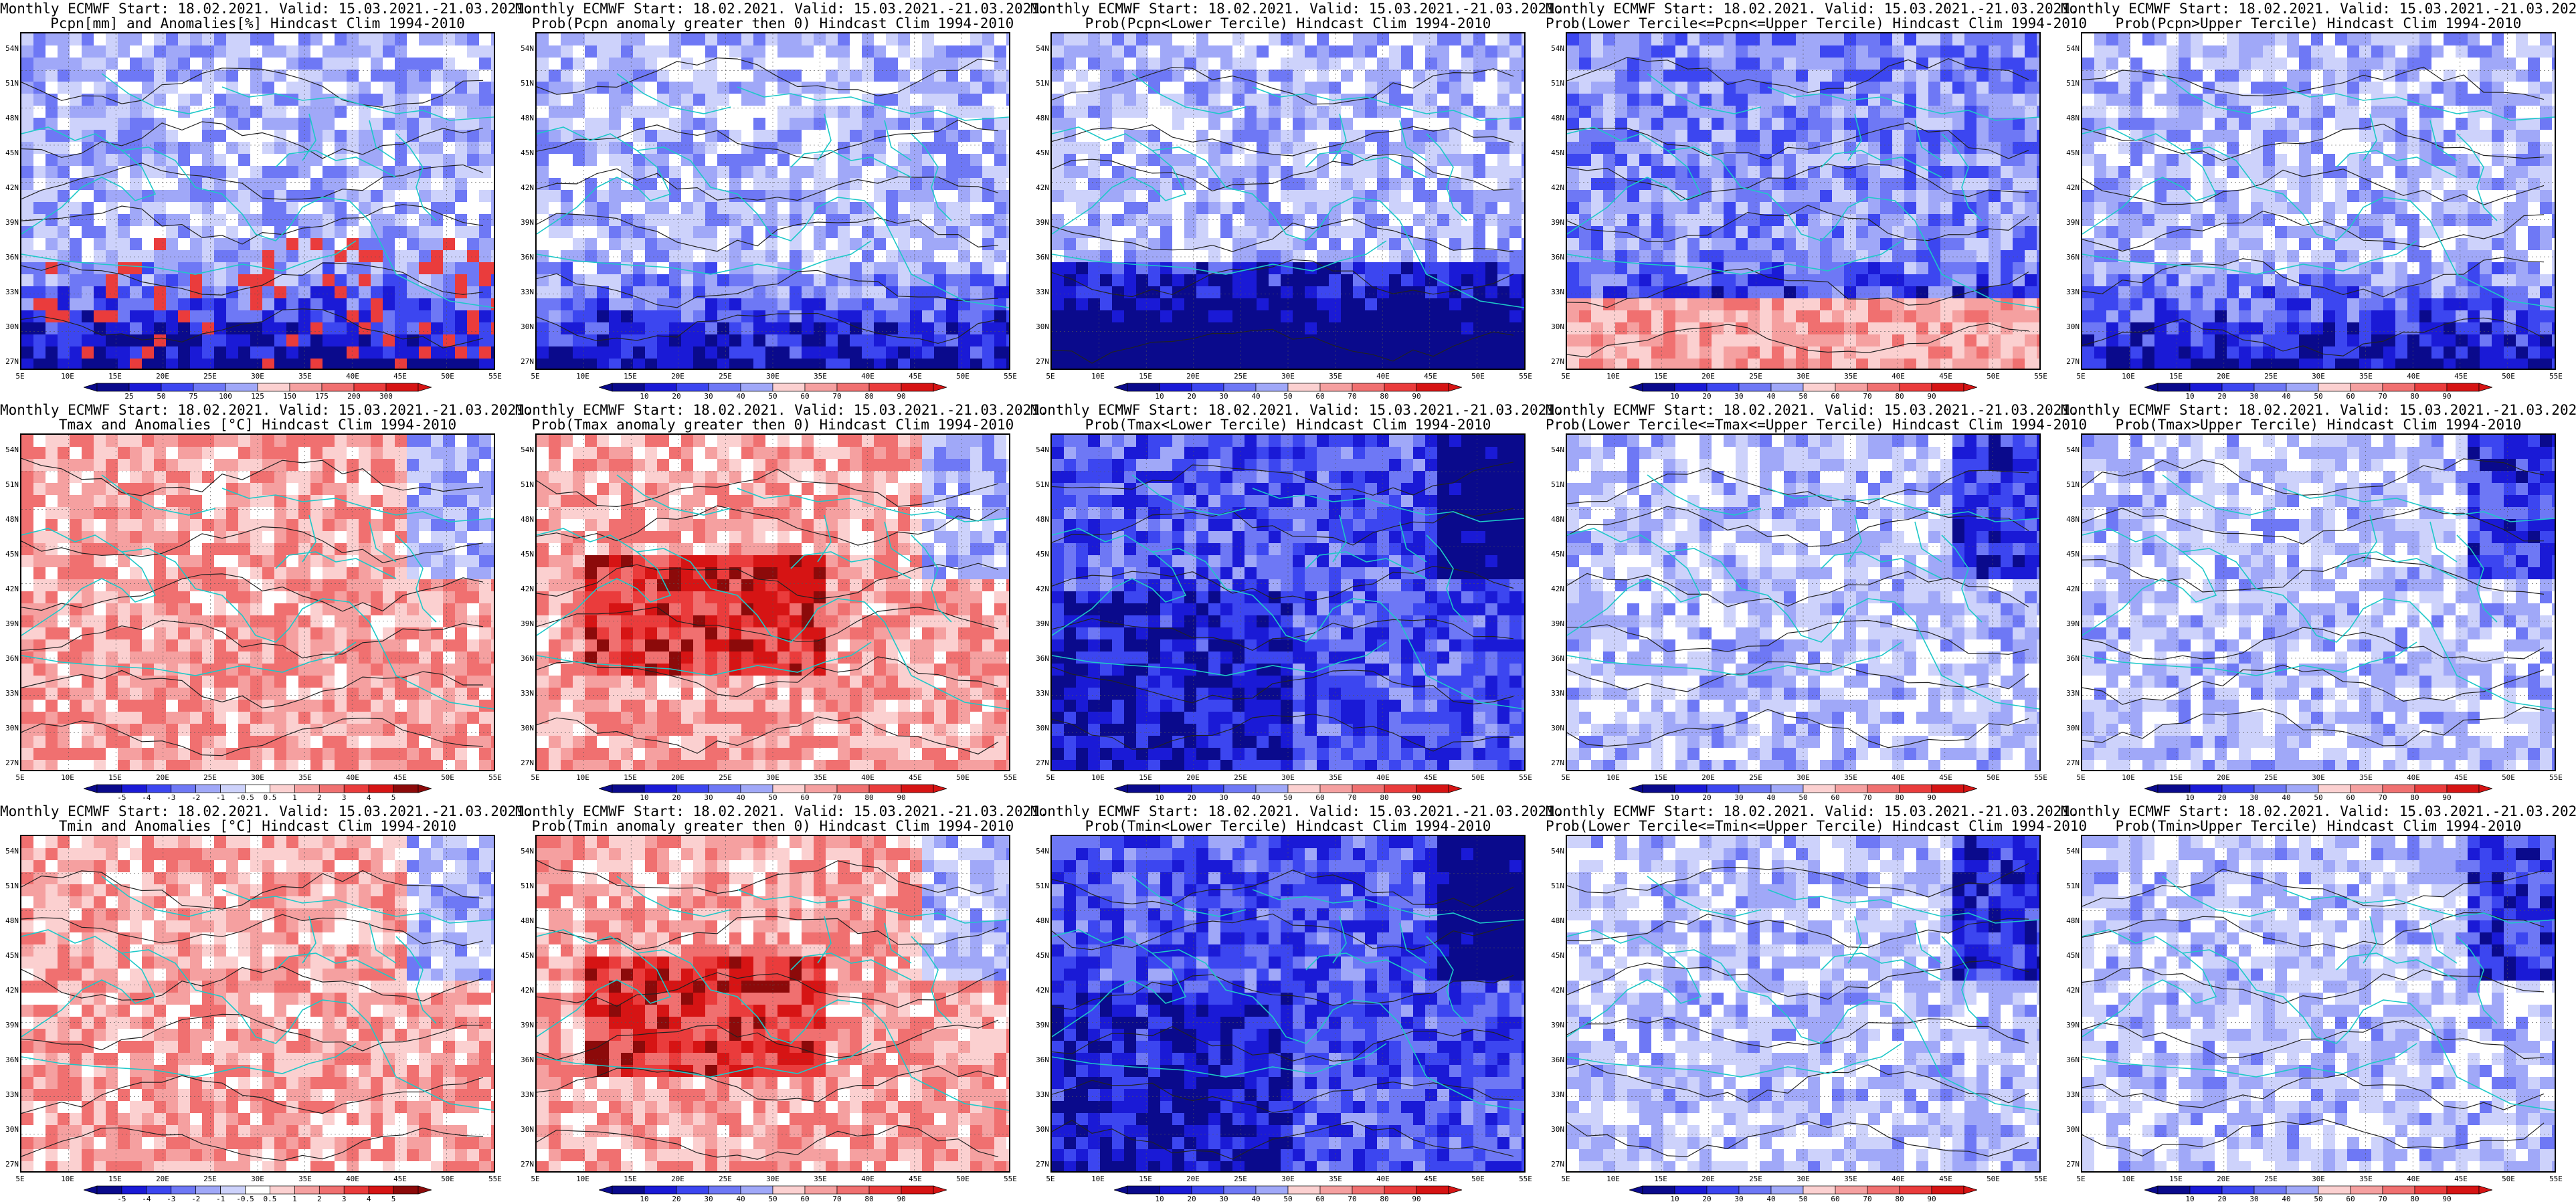 The width and height of the screenshot is (2576, 1204). I want to click on map-area, so click(1803, 1004).